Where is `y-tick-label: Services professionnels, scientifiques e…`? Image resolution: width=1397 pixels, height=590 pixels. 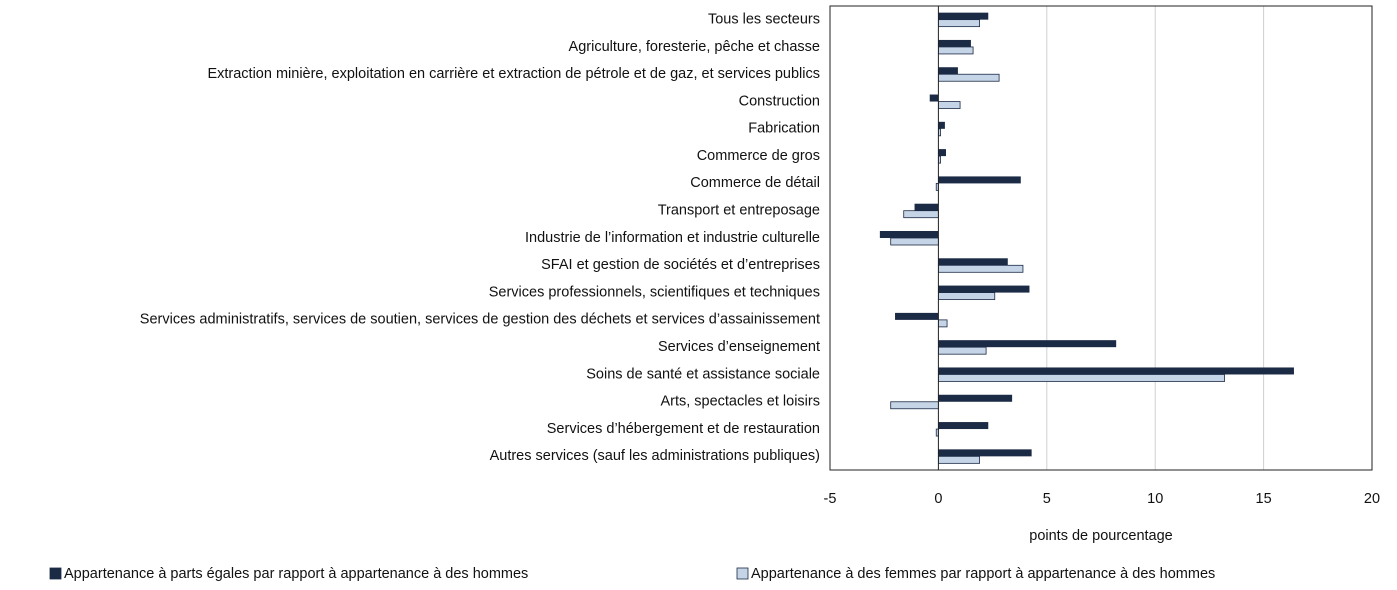
y-tick-label: Services professionnels, scientifiques e… is located at coordinates (654, 292).